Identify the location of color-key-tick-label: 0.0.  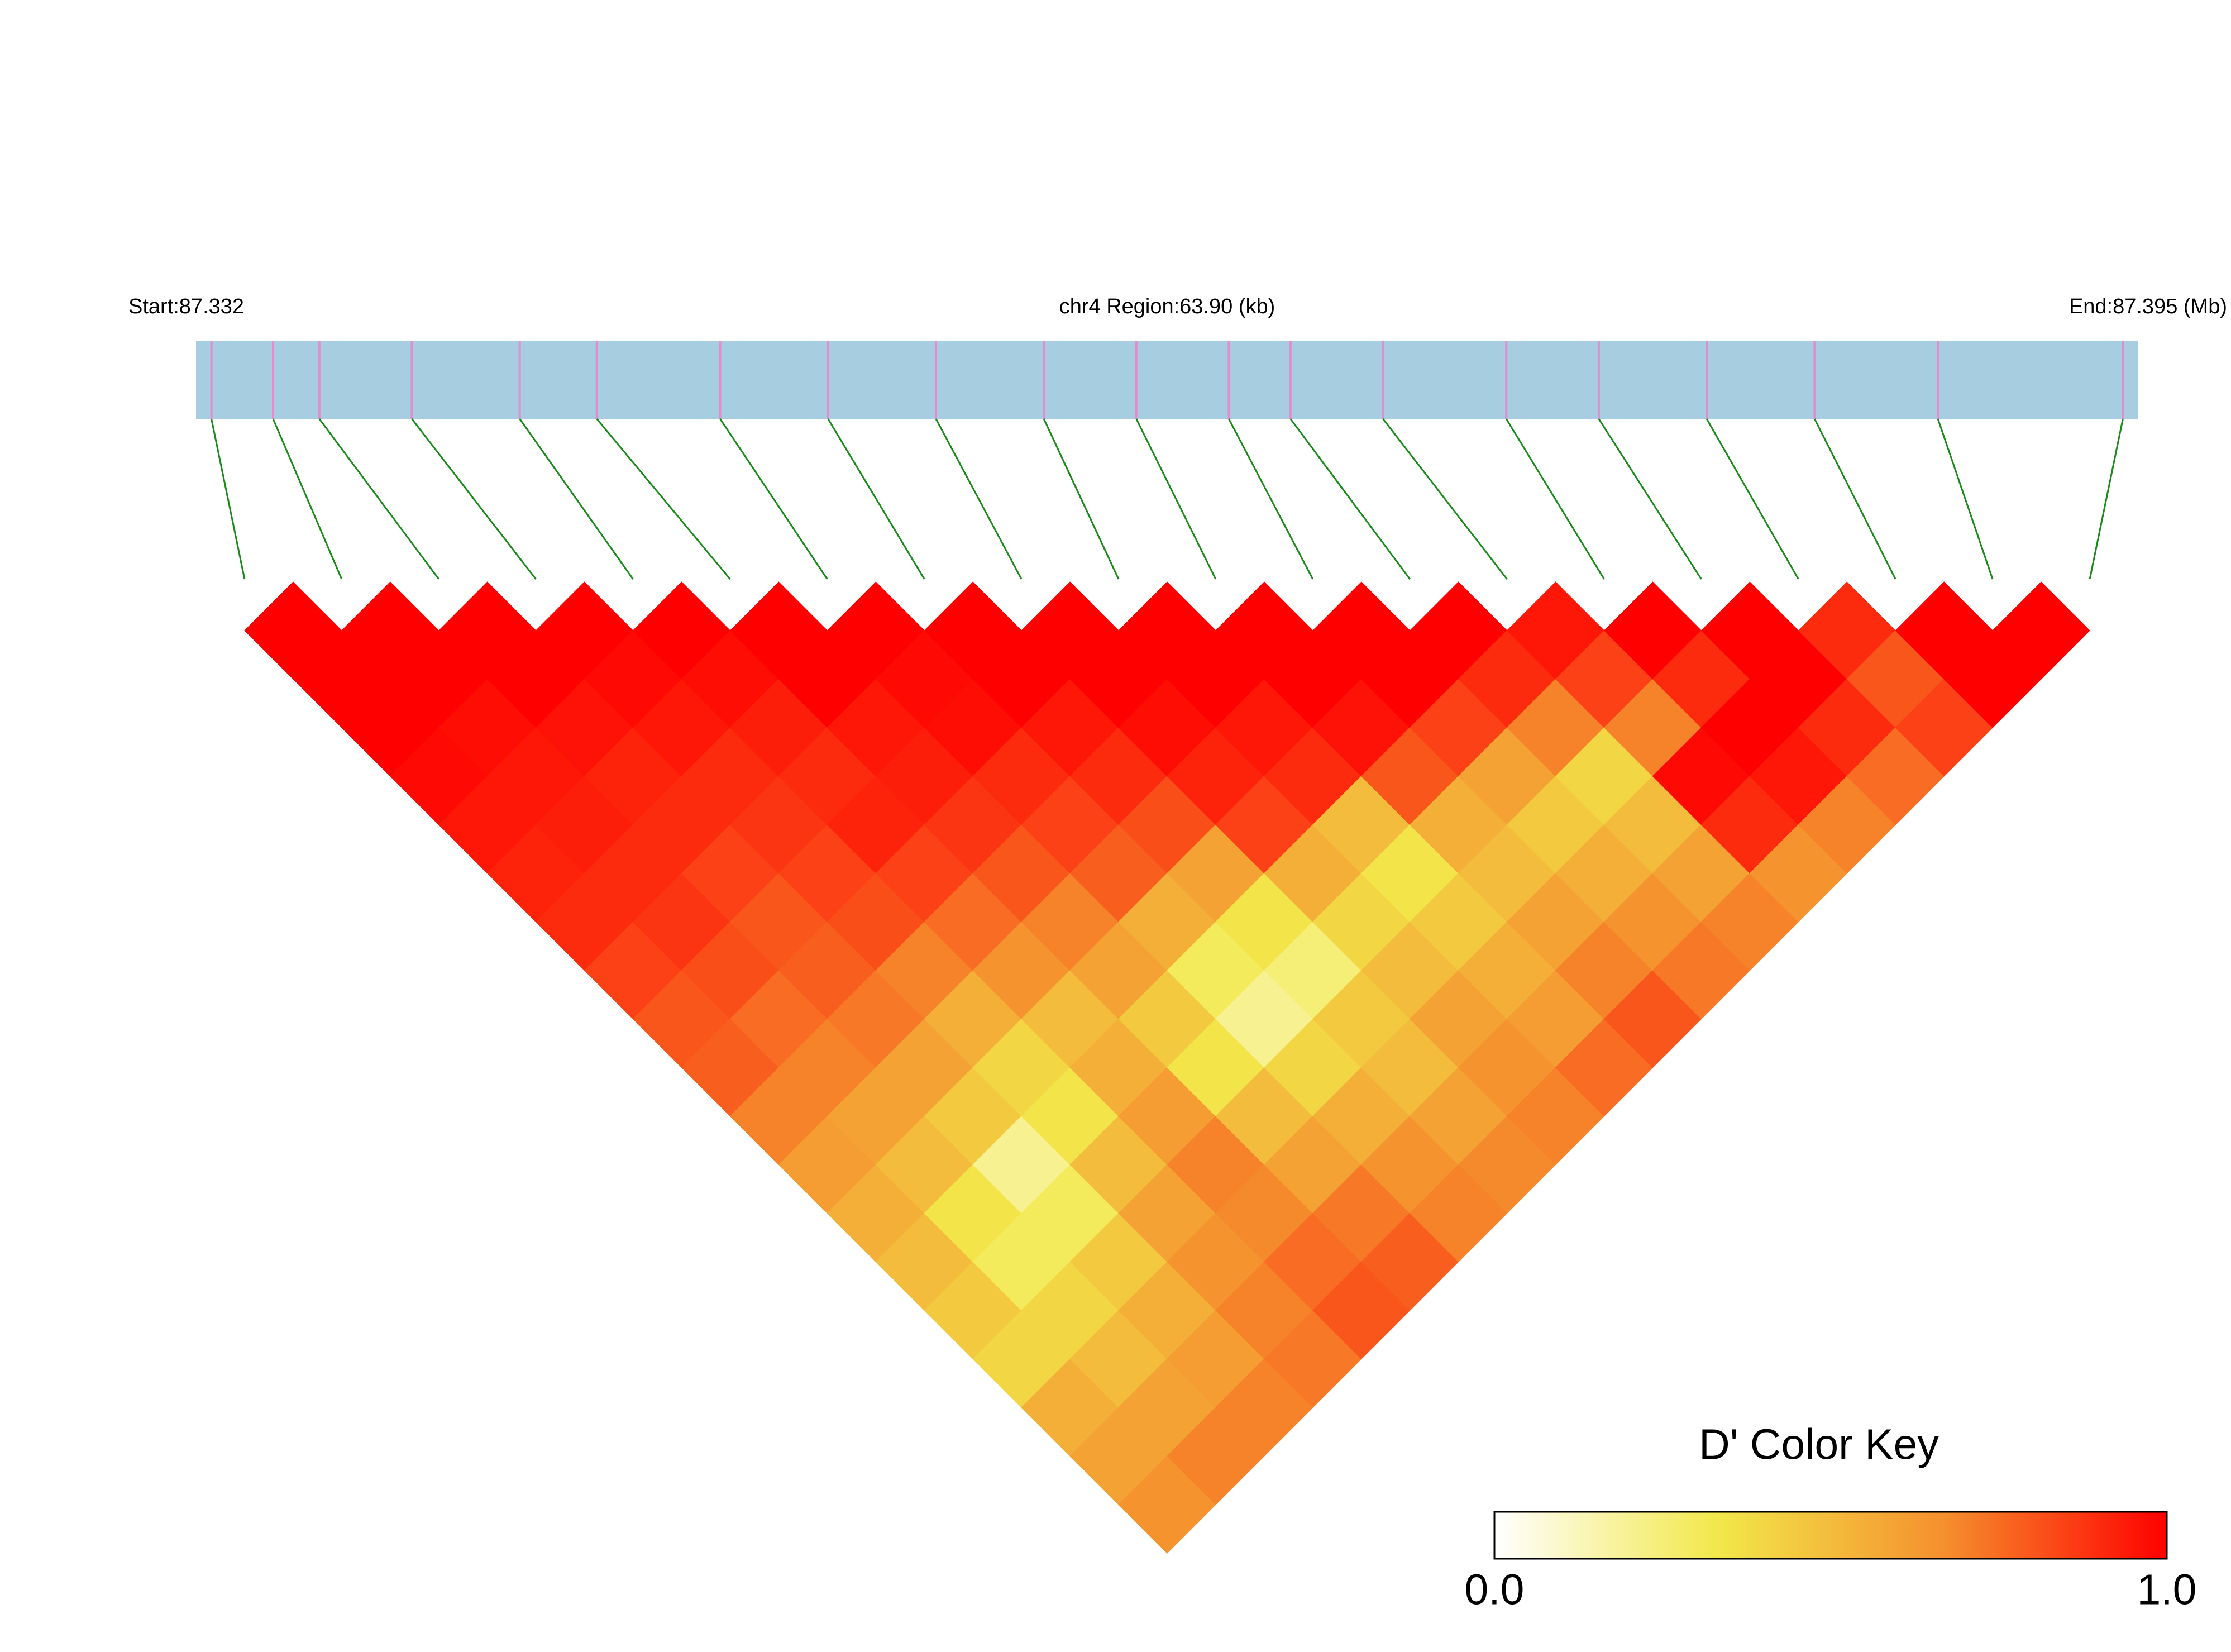
(1494, 1589).